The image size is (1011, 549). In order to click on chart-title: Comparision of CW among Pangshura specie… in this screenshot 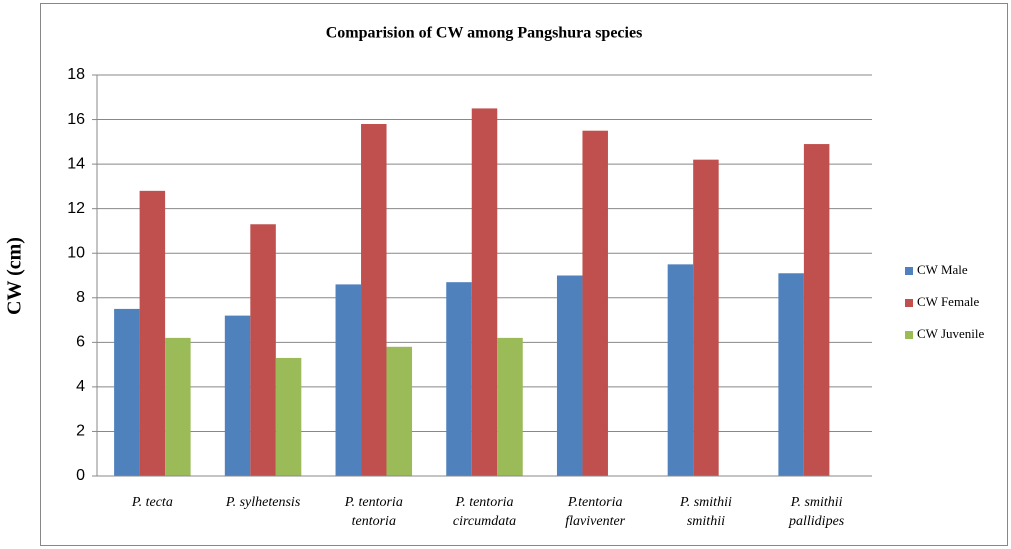, I will do `click(484, 33)`.